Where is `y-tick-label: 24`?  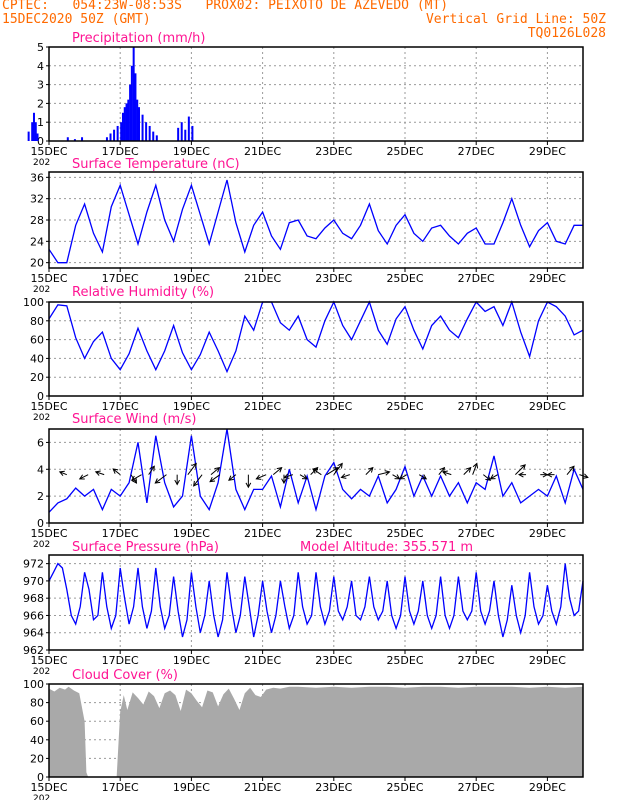 y-tick-label: 24 is located at coordinates (37, 241).